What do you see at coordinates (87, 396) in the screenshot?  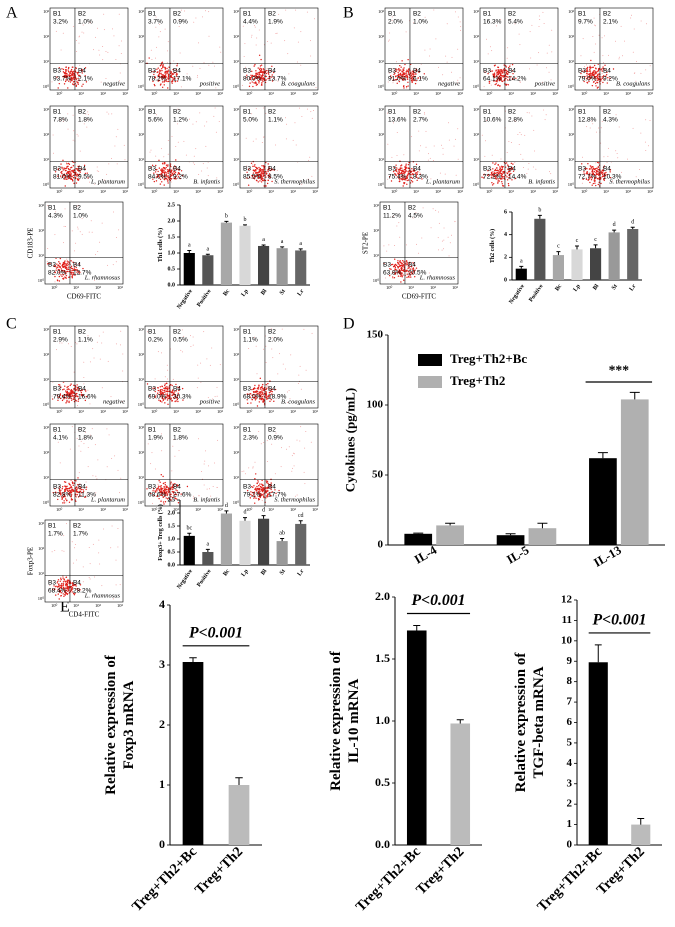 I see `quadrant-percent: 16.6%` at bounding box center [87, 396].